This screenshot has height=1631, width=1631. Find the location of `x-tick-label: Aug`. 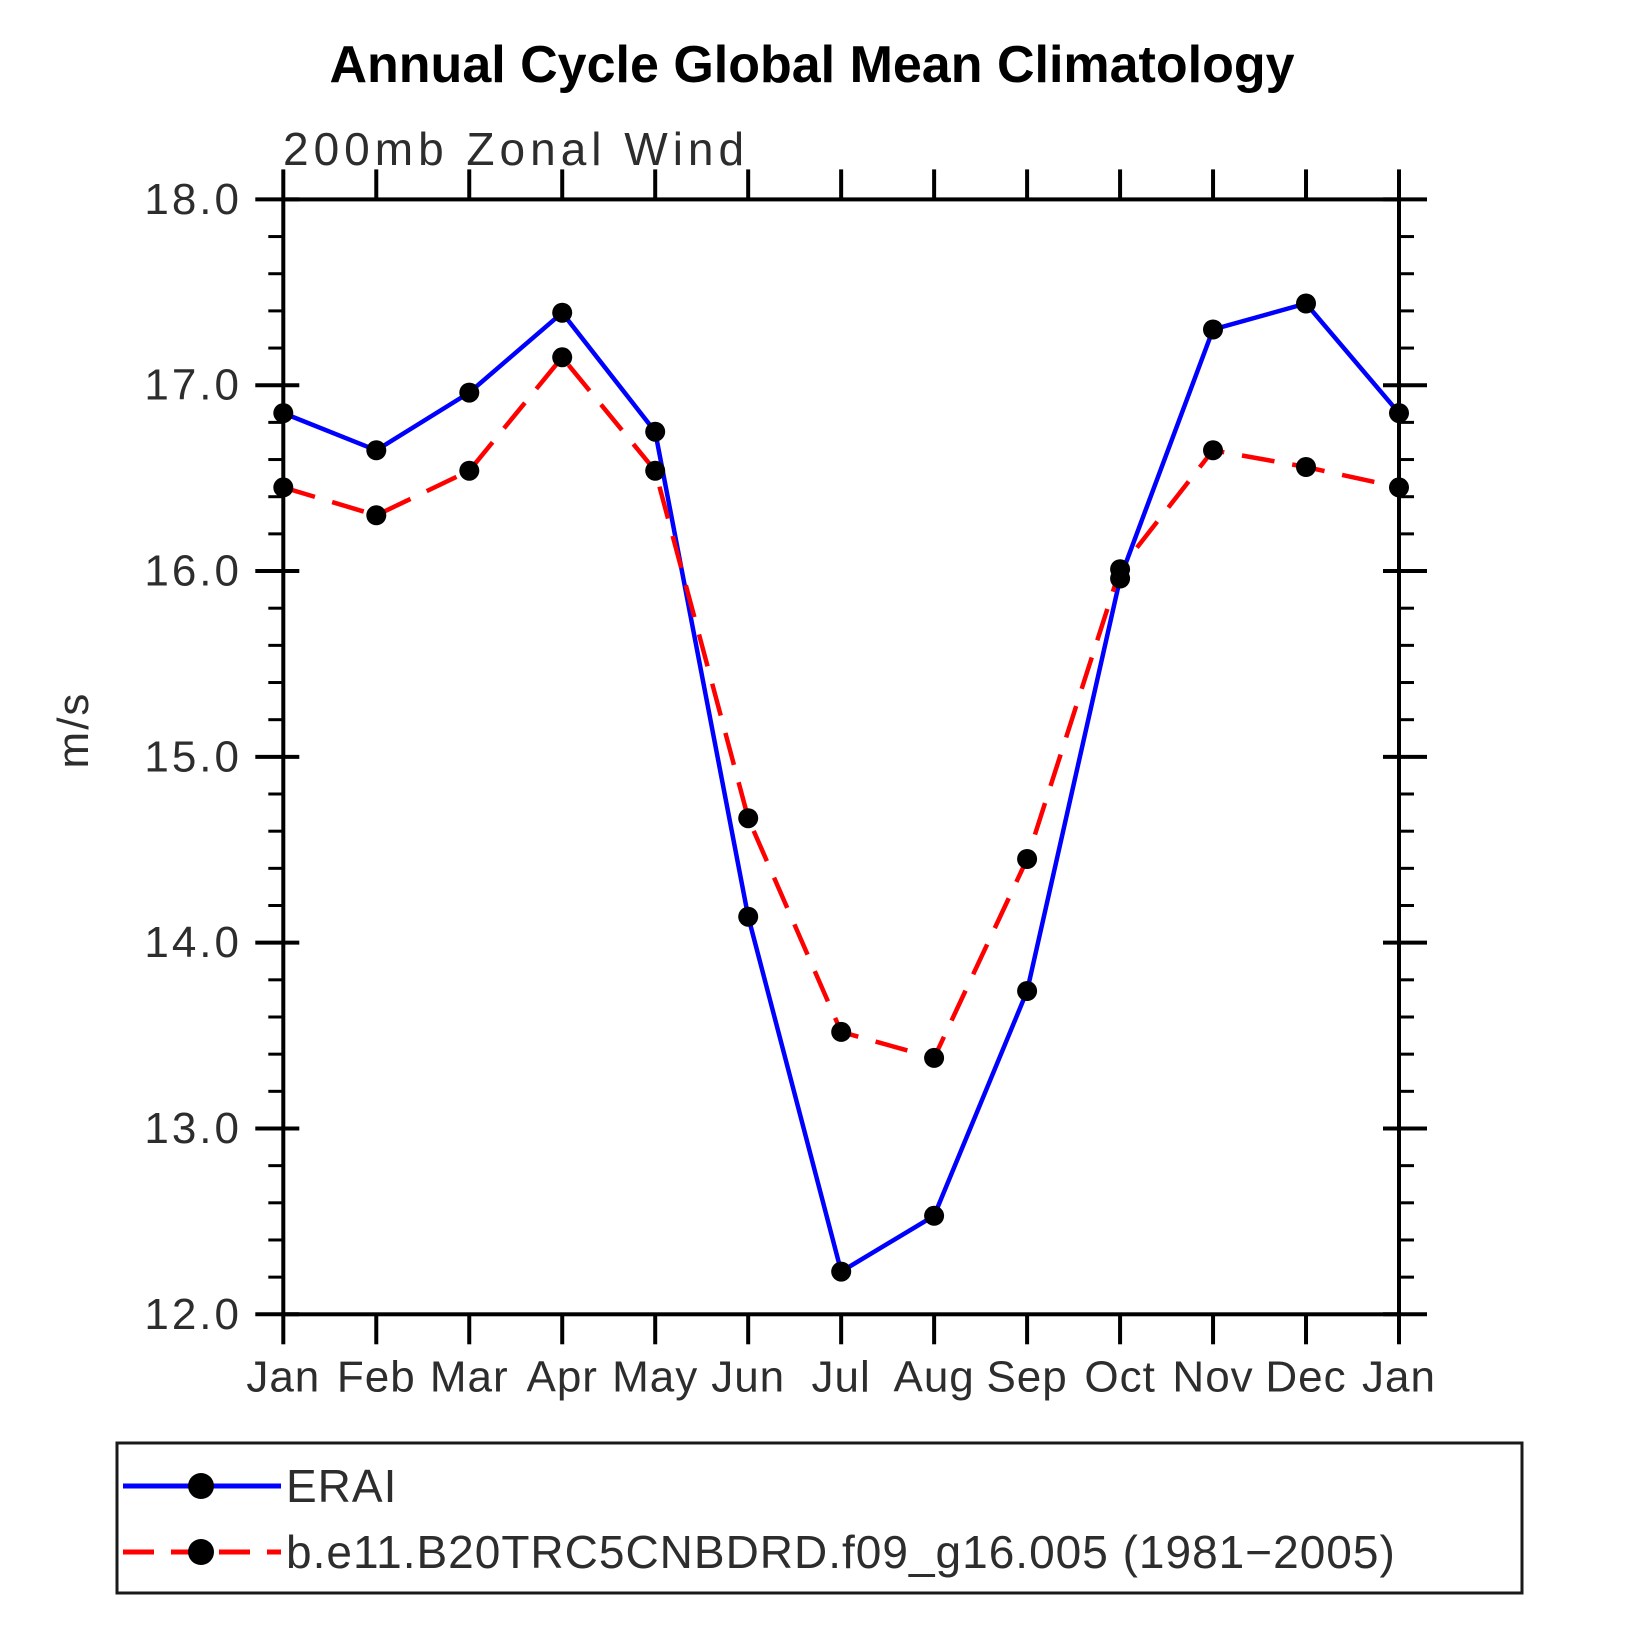

x-tick-label: Aug is located at coordinates (933, 1377).